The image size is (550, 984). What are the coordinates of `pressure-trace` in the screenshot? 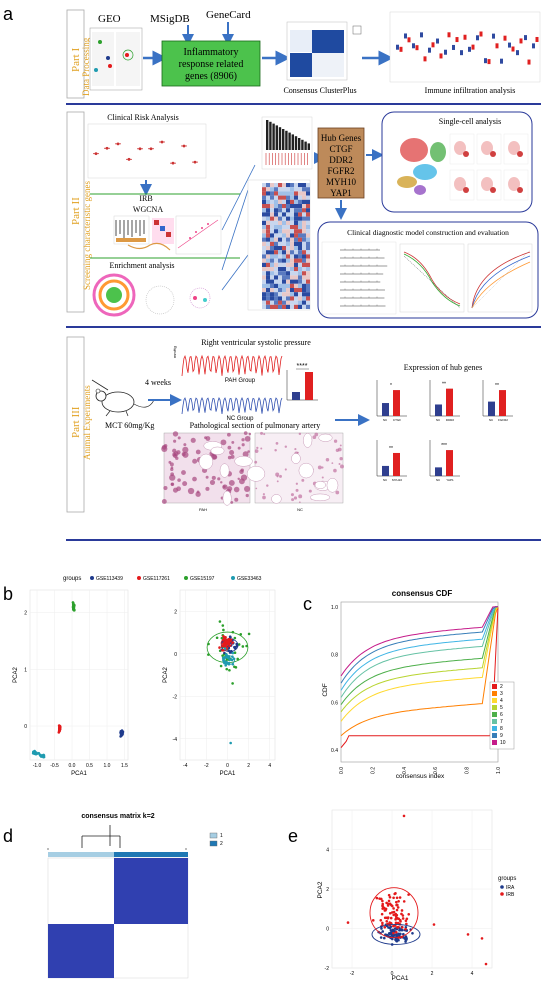 It's located at (232, 405).